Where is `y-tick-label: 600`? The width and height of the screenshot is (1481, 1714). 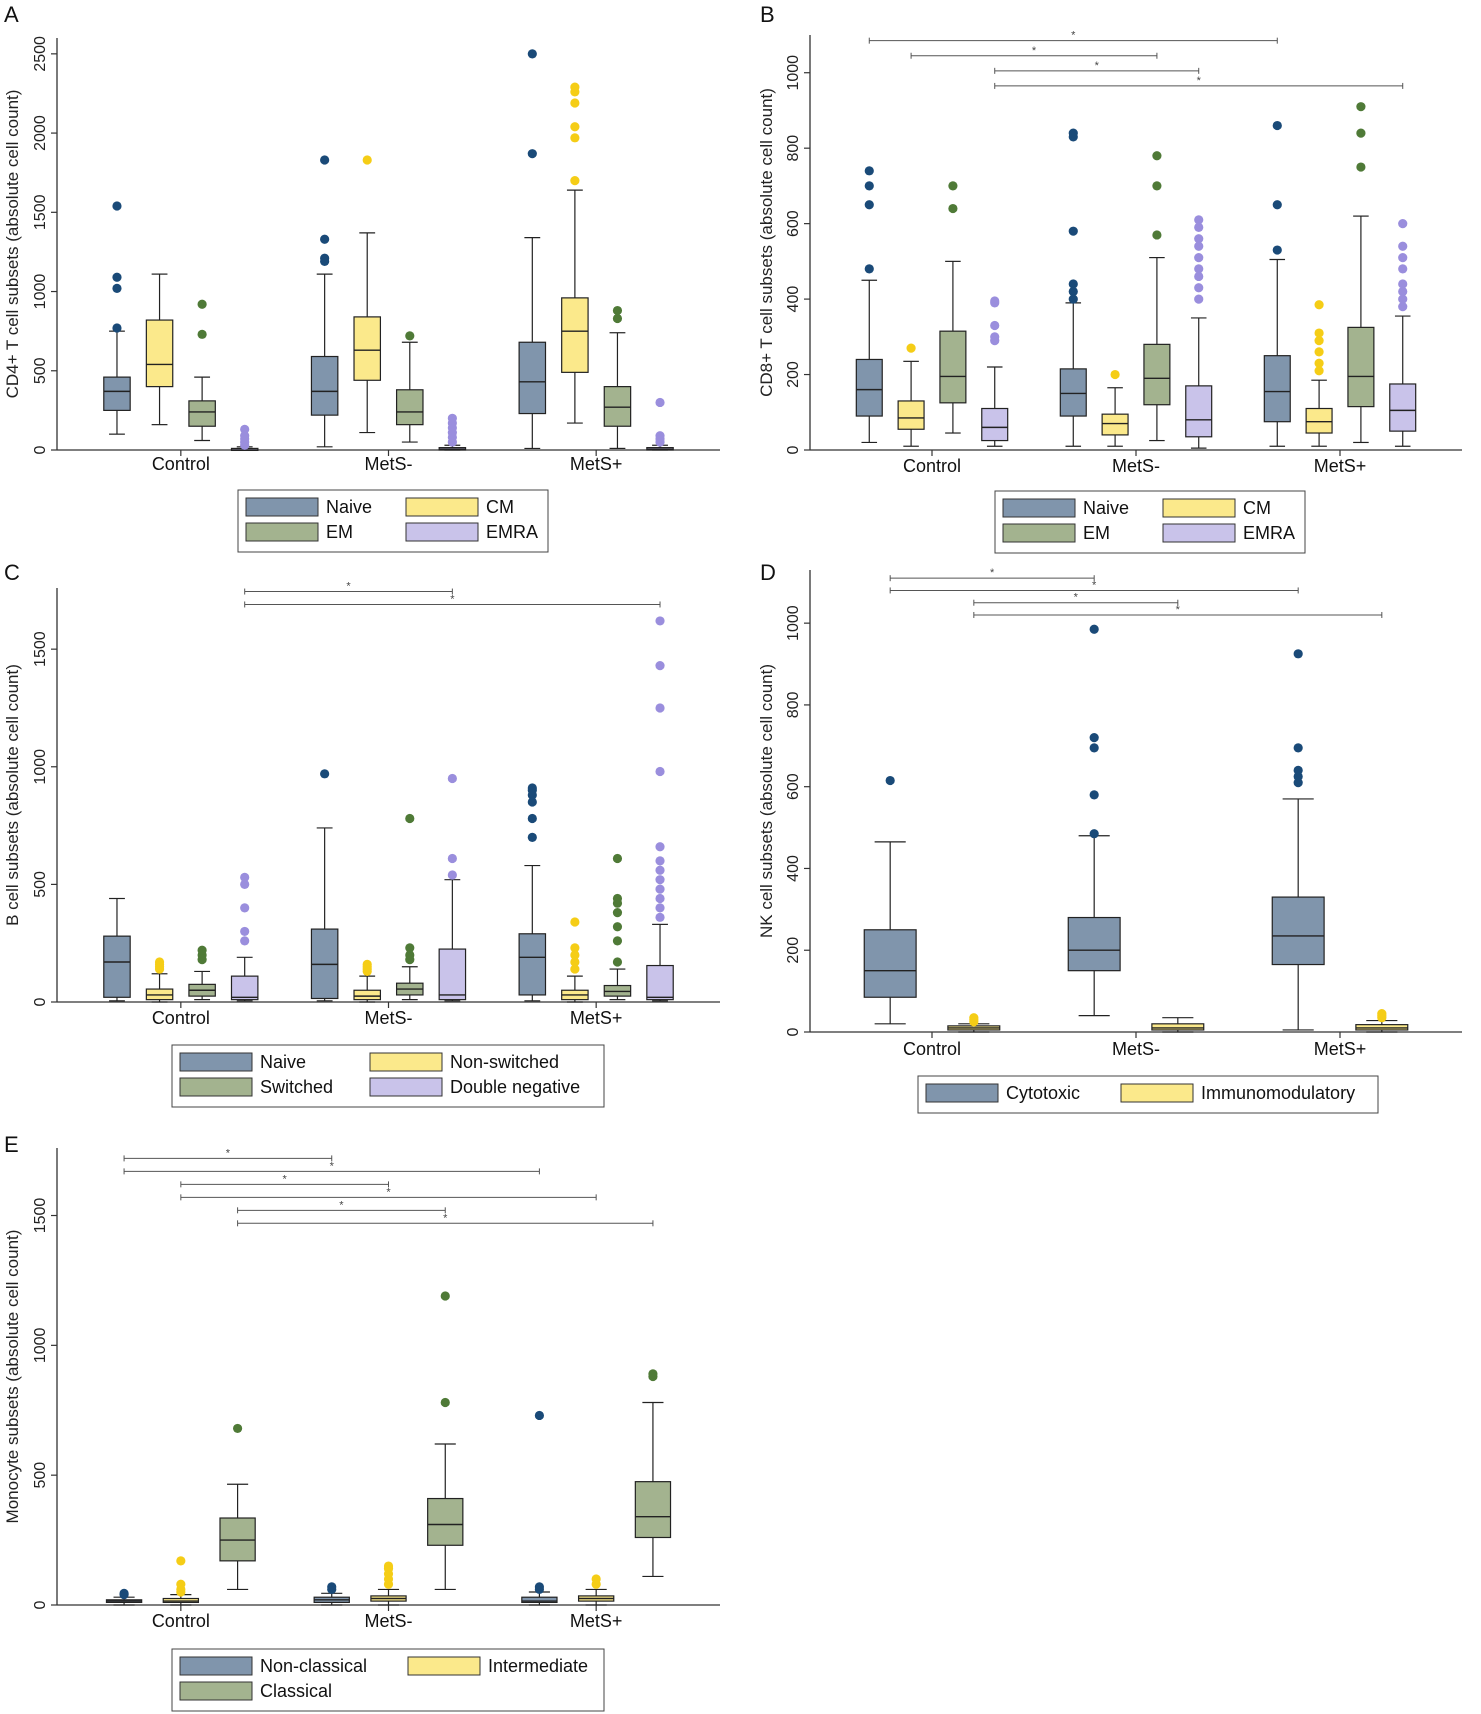 y-tick-label: 600 is located at coordinates (793, 223).